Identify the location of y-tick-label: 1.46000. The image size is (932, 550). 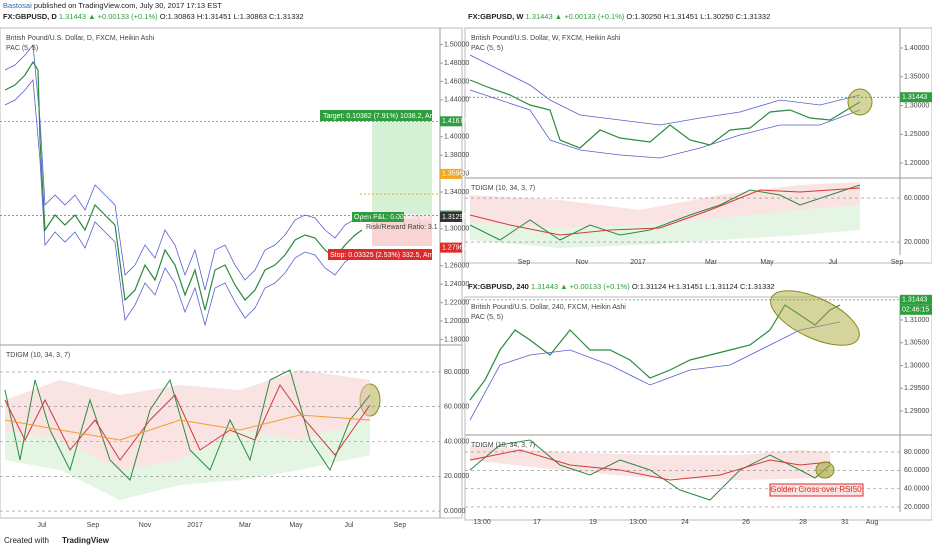
(456, 81).